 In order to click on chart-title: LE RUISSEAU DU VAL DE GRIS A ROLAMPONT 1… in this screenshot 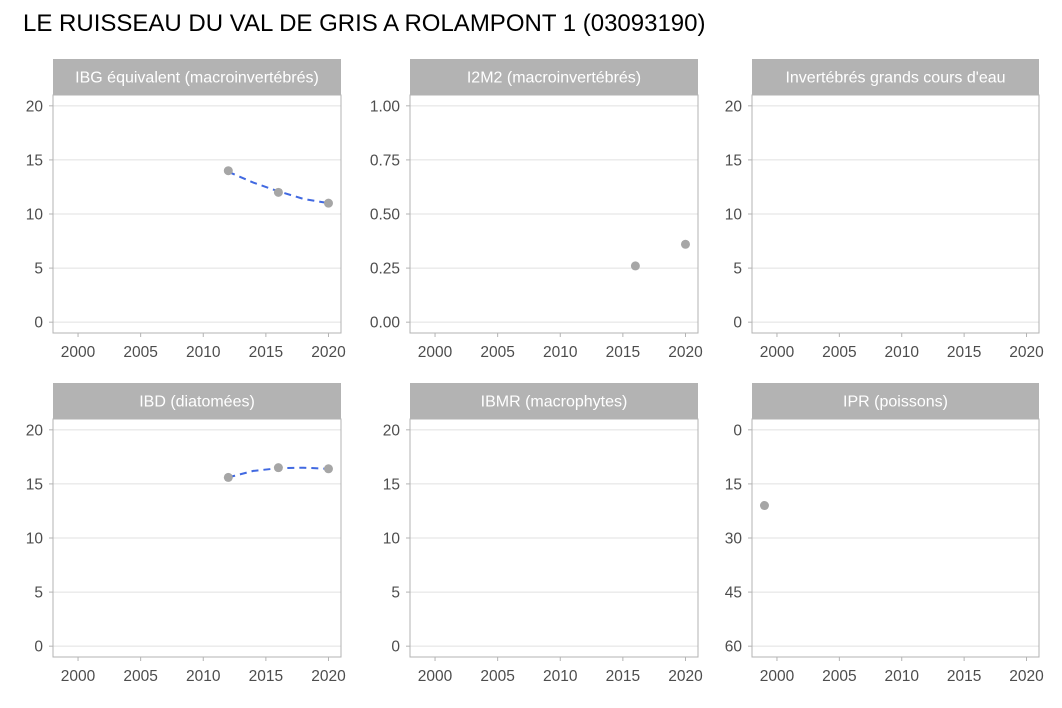, I will do `click(364, 23)`.